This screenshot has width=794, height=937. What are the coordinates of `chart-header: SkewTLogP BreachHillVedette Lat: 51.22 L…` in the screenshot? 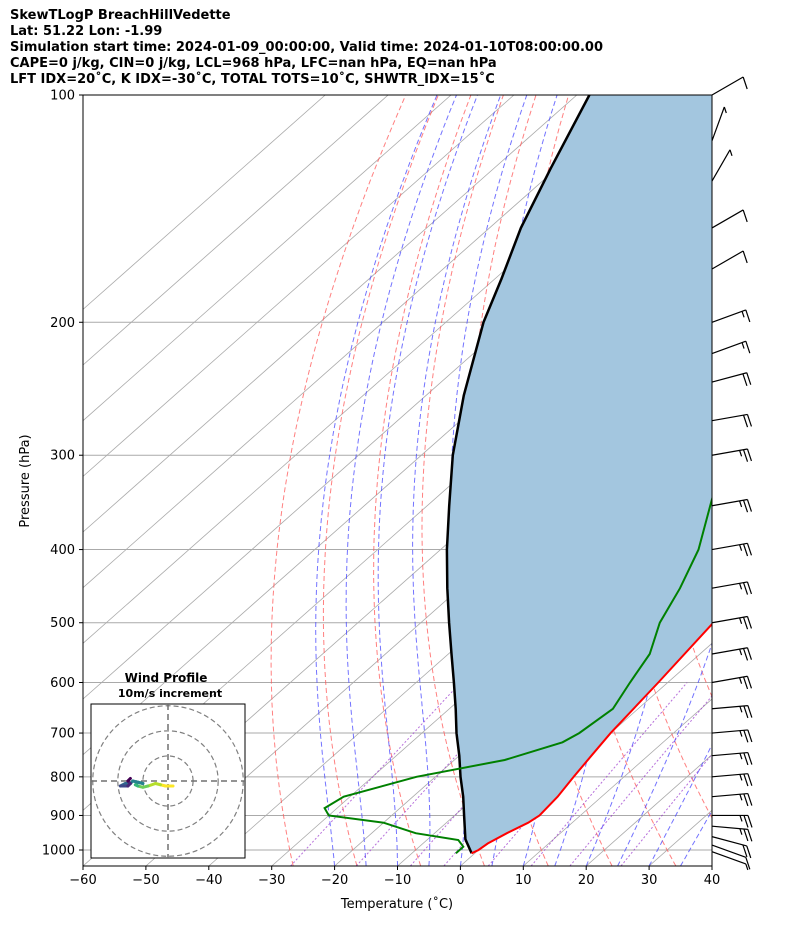 It's located at (306, 48).